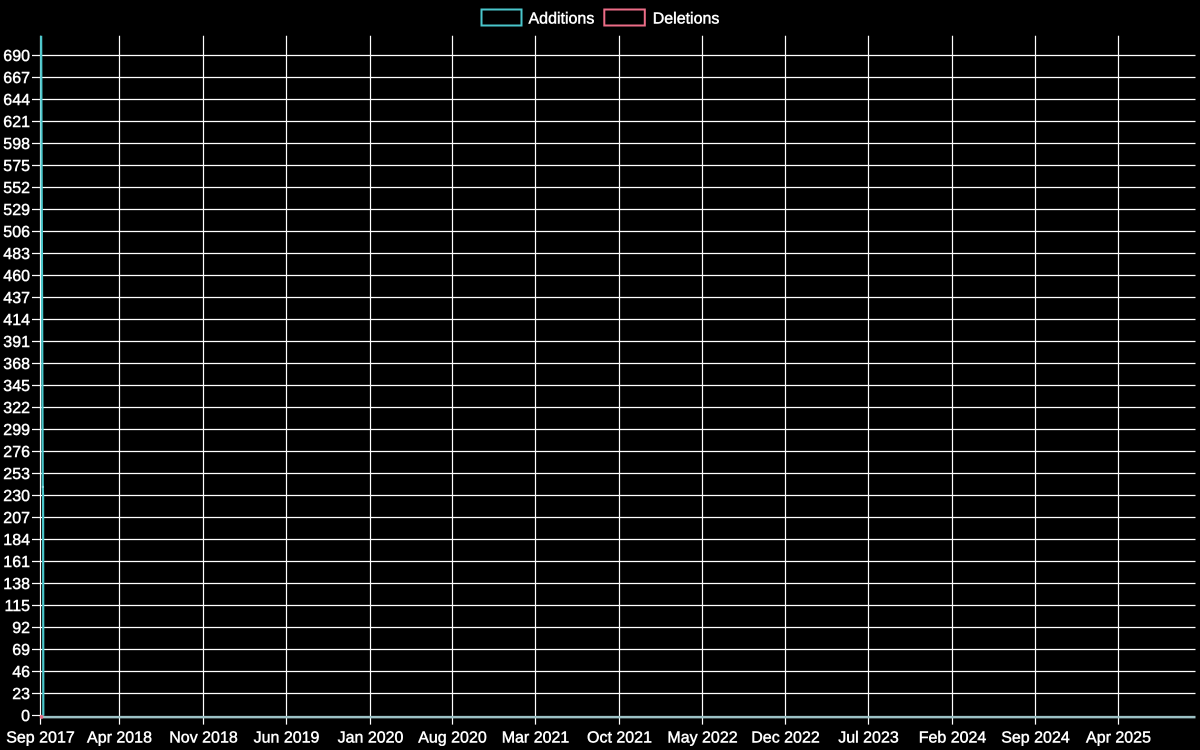 This screenshot has width=1200, height=750. What do you see at coordinates (785, 738) in the screenshot?
I see `svg-text: Dec 2022` at bounding box center [785, 738].